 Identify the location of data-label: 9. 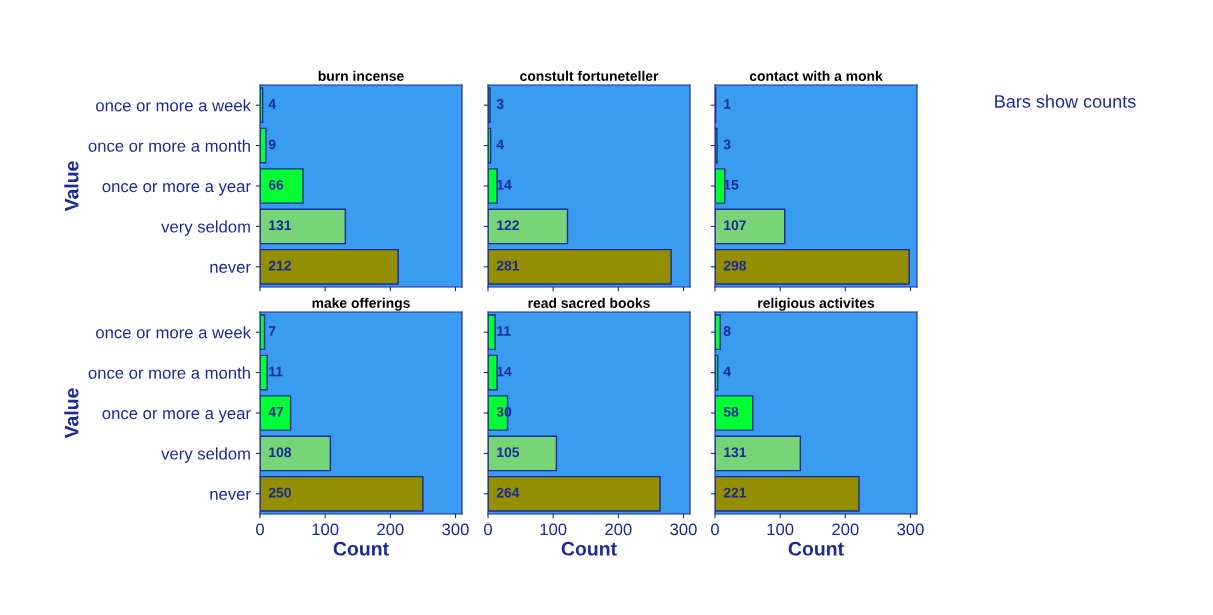
(272, 144).